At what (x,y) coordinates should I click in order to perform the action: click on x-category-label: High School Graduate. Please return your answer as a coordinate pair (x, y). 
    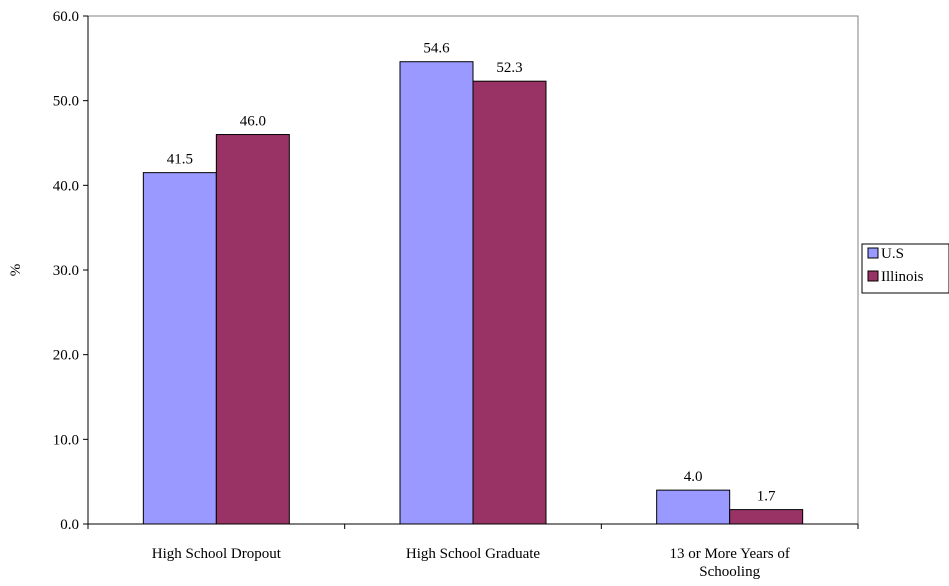
    Looking at the image, I should click on (473, 554).